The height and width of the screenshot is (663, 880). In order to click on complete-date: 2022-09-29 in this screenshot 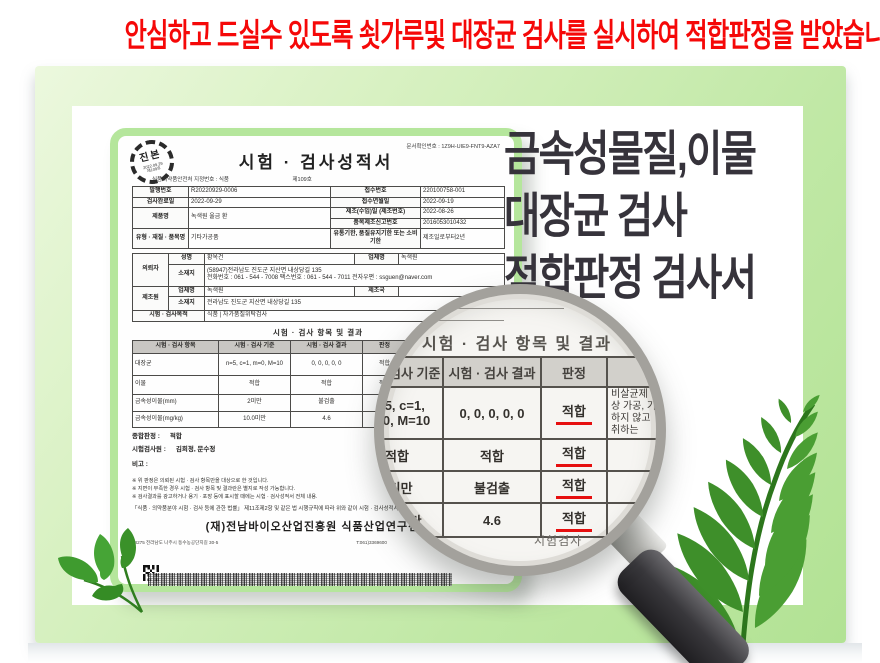, I will do `click(259, 202)`.